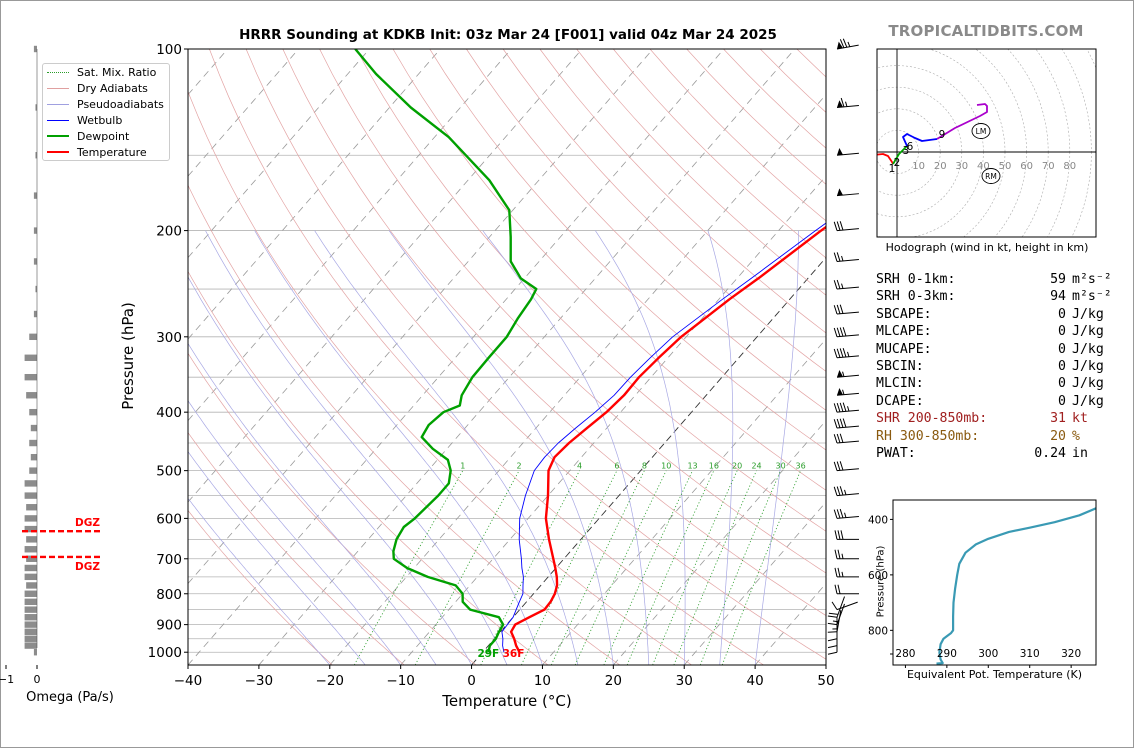 The height and width of the screenshot is (748, 1134). I want to click on y-tick-label: 900, so click(169, 626).